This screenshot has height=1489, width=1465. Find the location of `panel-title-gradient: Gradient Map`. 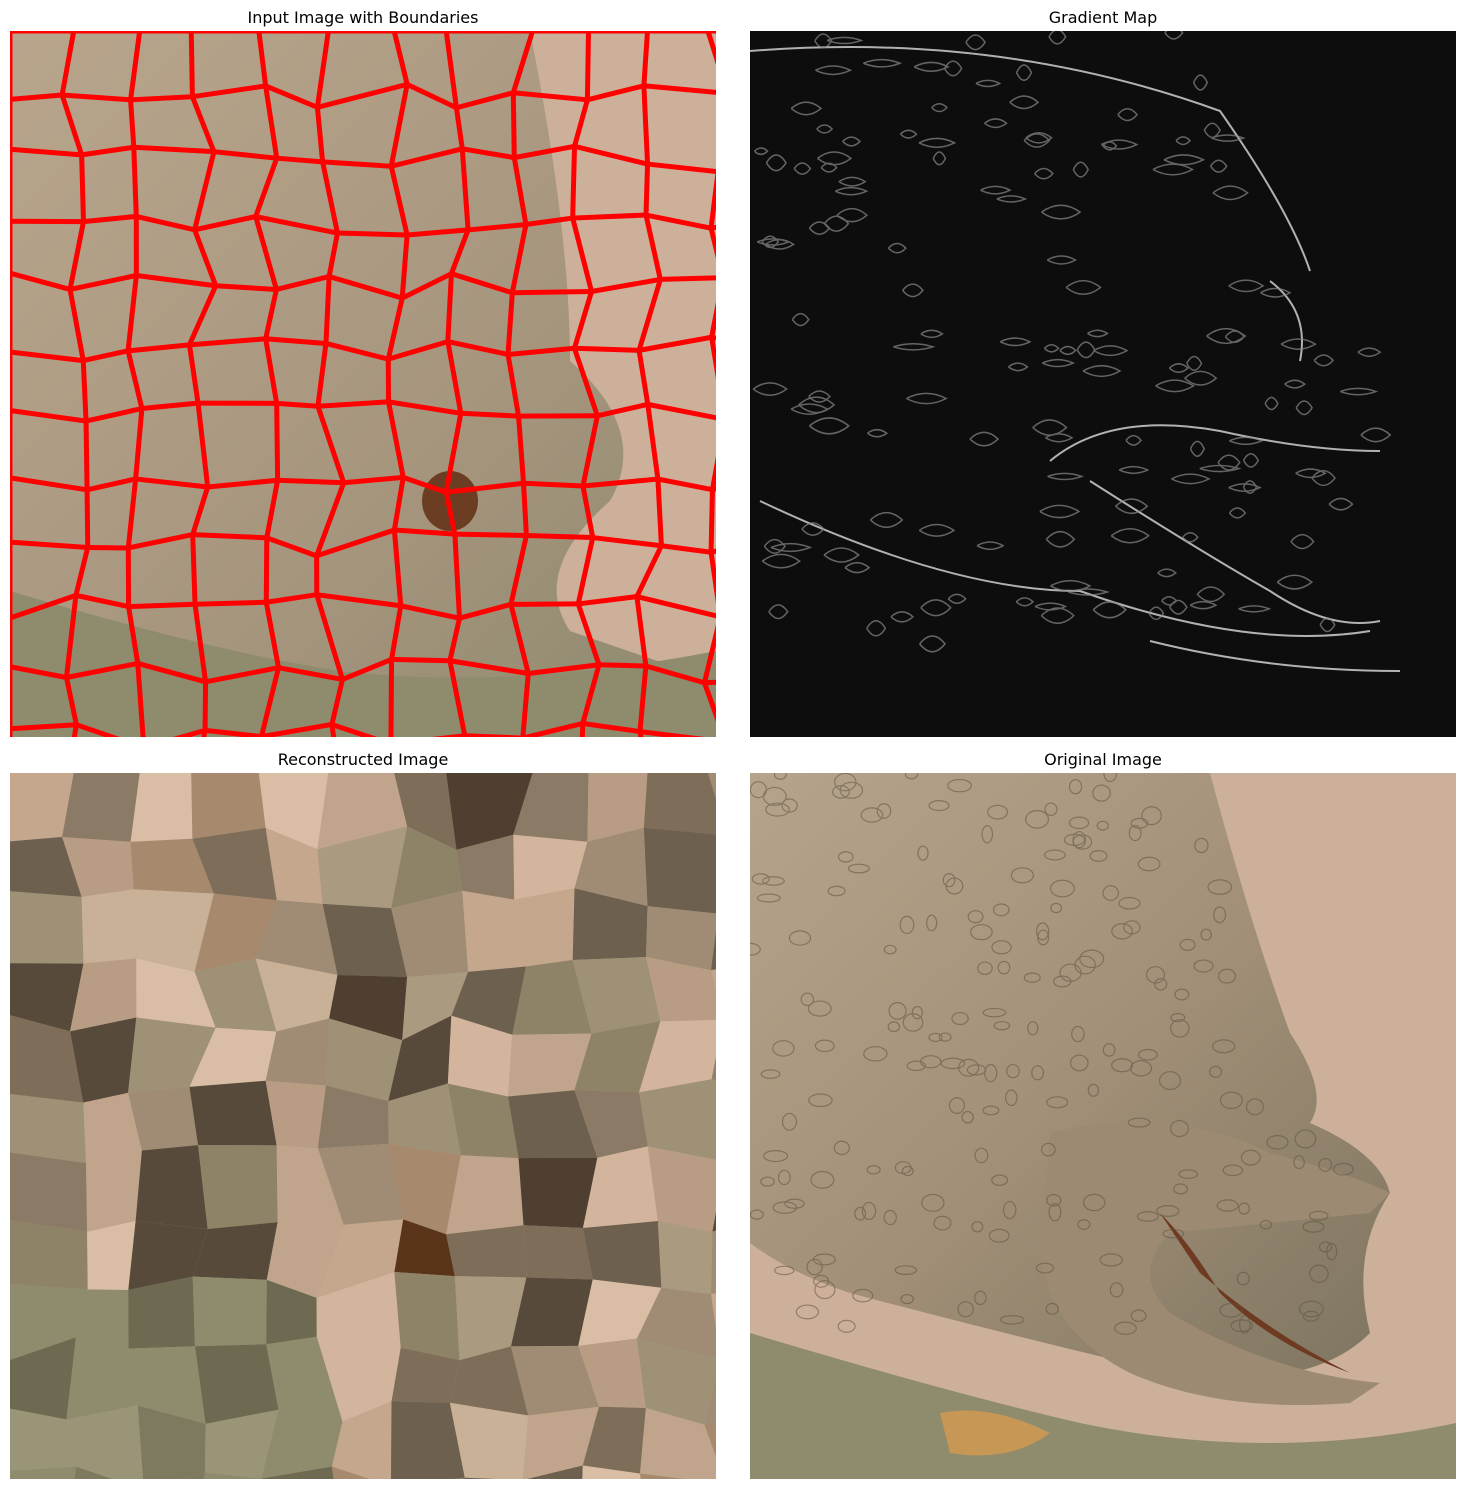

panel-title-gradient: Gradient Map is located at coordinates (1103, 17).